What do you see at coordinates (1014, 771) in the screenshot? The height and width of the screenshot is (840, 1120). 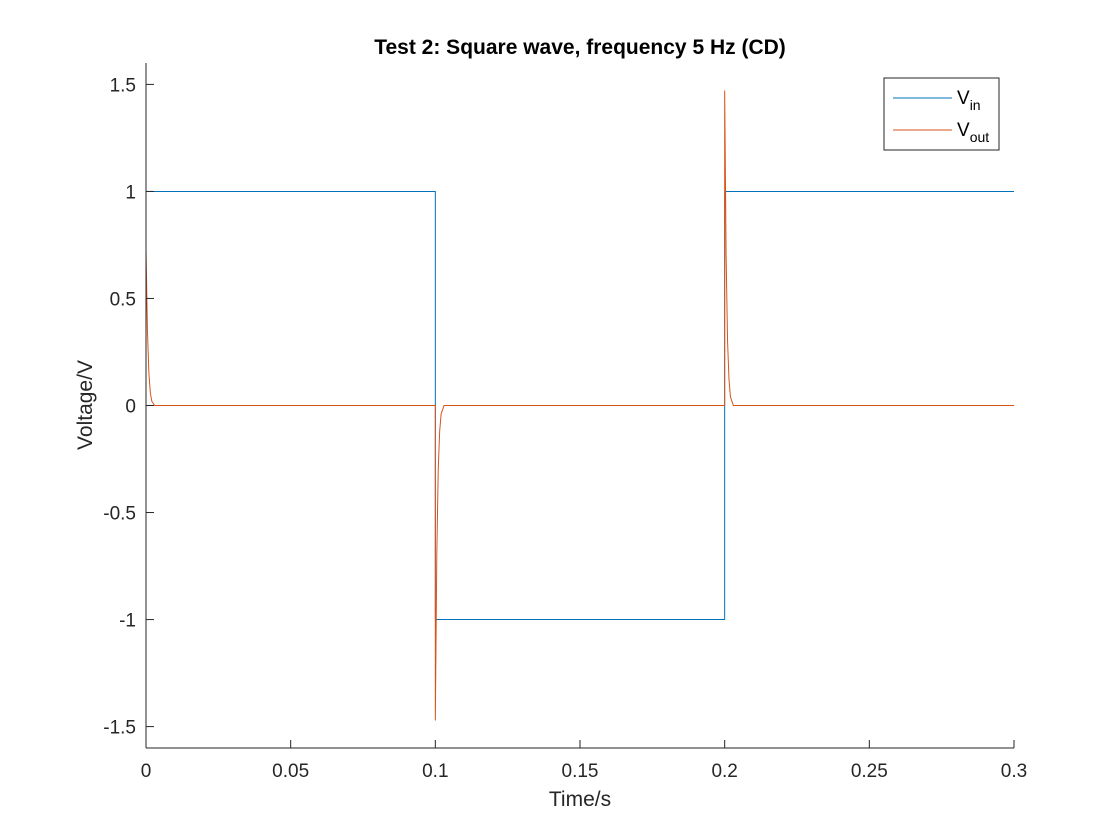 I see `x-tick-label: 0.3` at bounding box center [1014, 771].